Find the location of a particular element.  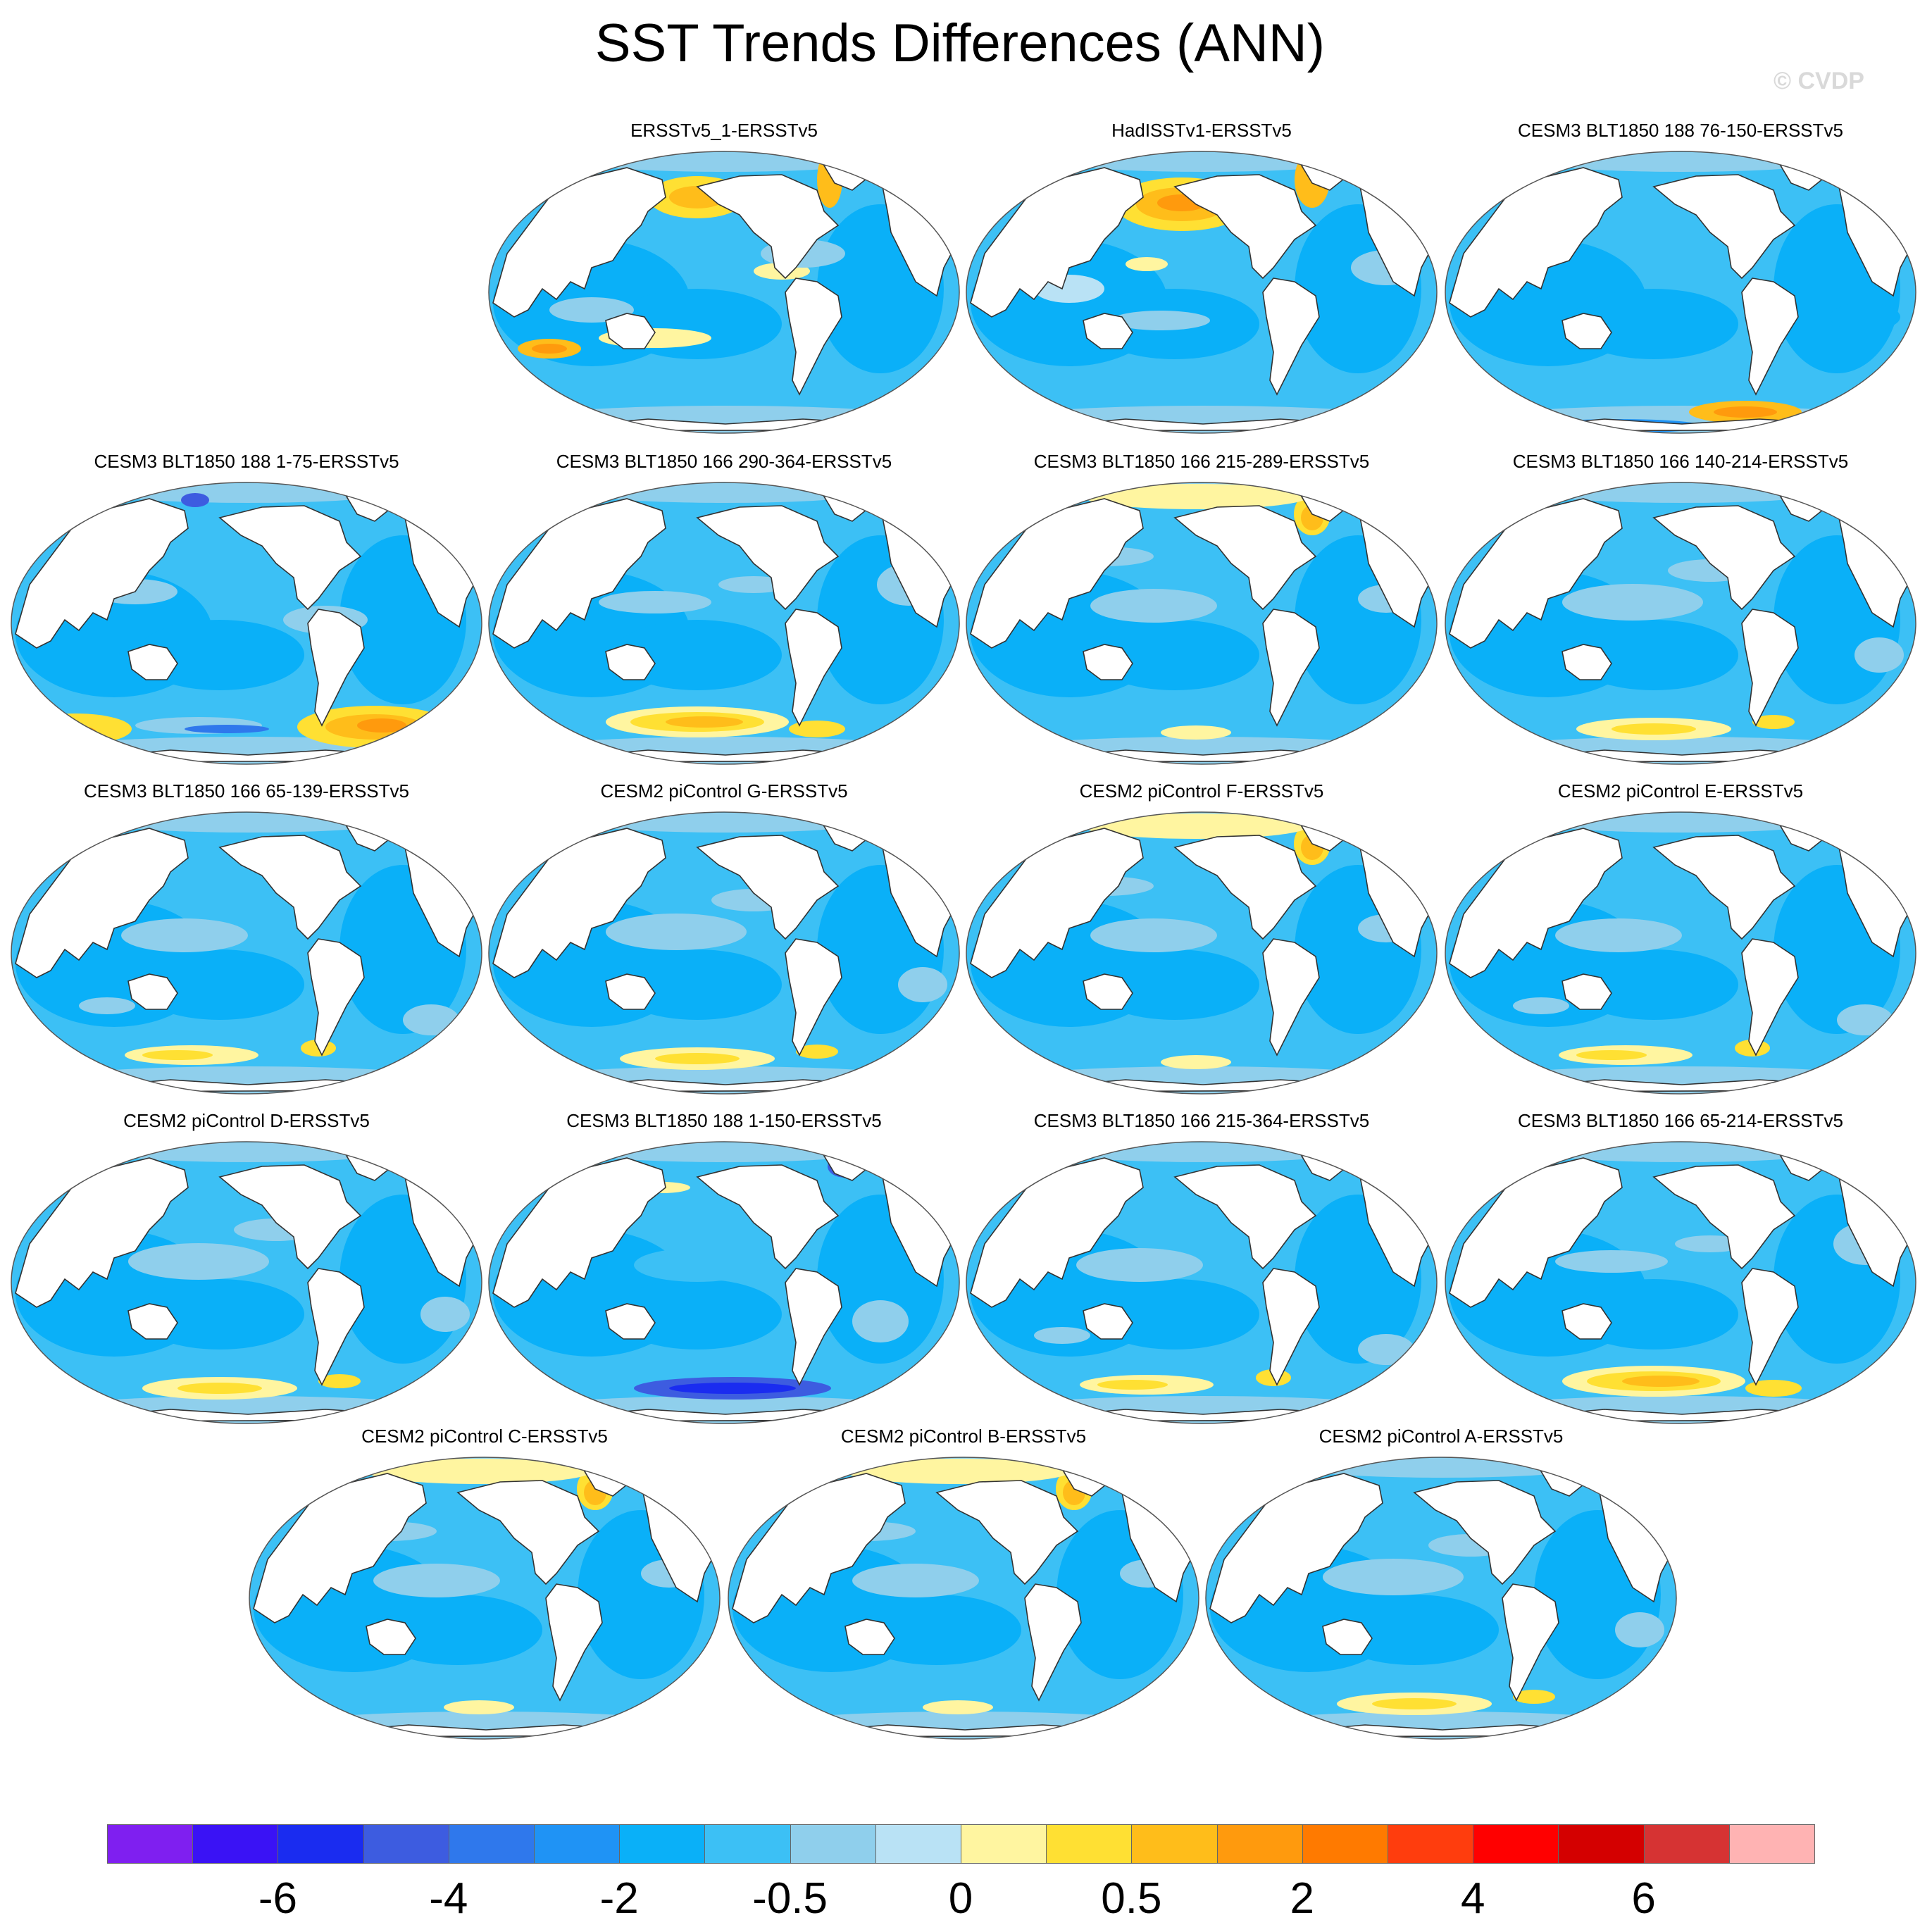

map-panel: CESM2 piControl C-ERSSTv5 is located at coordinates (485, 1584).